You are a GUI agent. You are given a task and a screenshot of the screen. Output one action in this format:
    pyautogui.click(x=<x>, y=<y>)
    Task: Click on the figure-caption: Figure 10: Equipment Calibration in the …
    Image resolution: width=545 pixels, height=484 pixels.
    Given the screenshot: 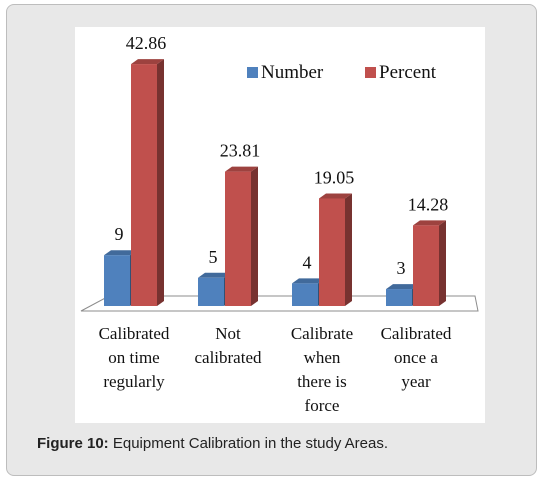 What is the action you would take?
    pyautogui.click(x=212, y=443)
    